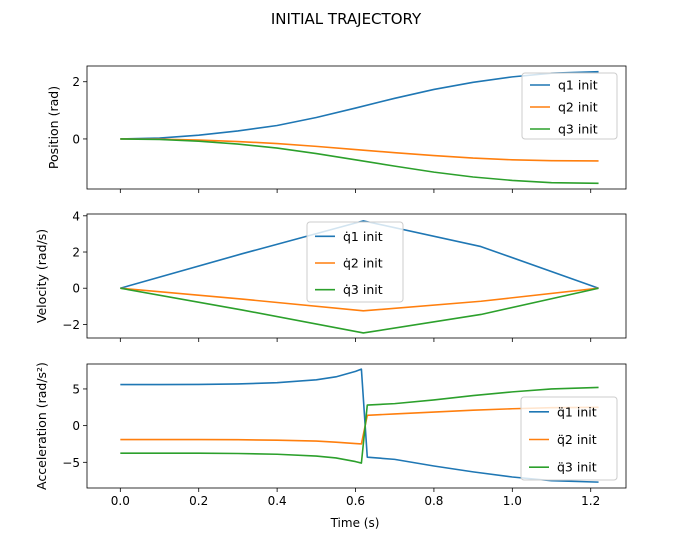 This screenshot has width=693, height=547. I want to click on legend-label: q2 init, so click(578, 107).